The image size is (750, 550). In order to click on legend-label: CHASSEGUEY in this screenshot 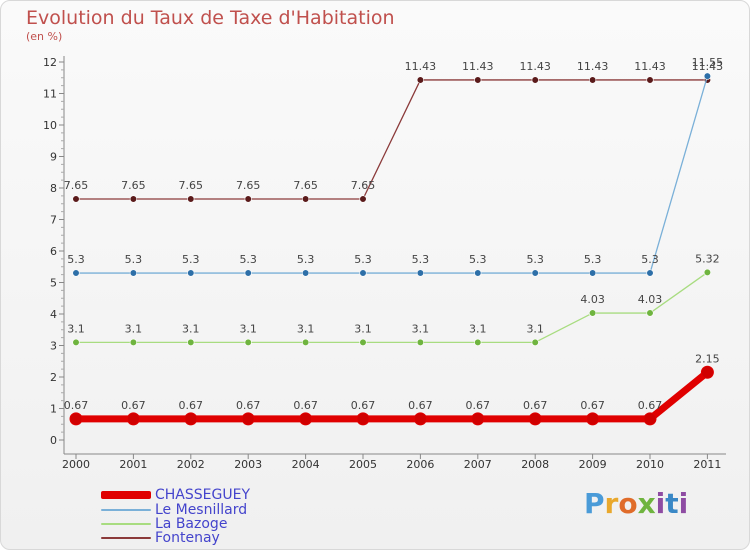, I will do `click(202, 495)`.